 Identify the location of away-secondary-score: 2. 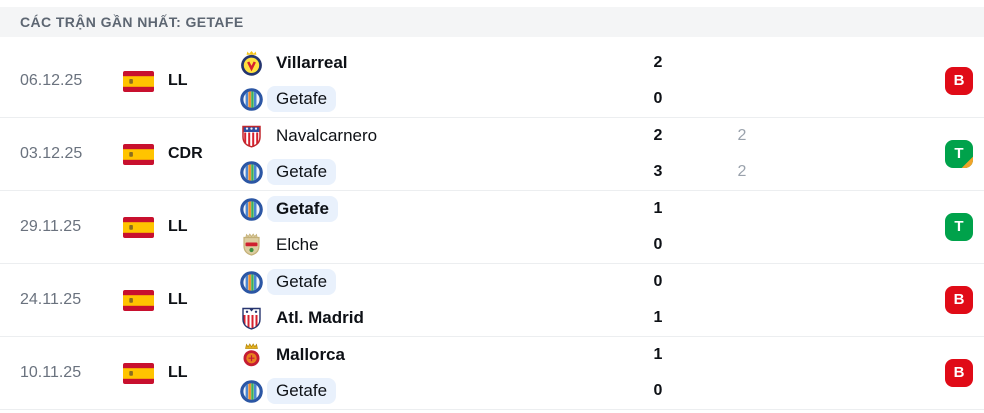
(742, 171).